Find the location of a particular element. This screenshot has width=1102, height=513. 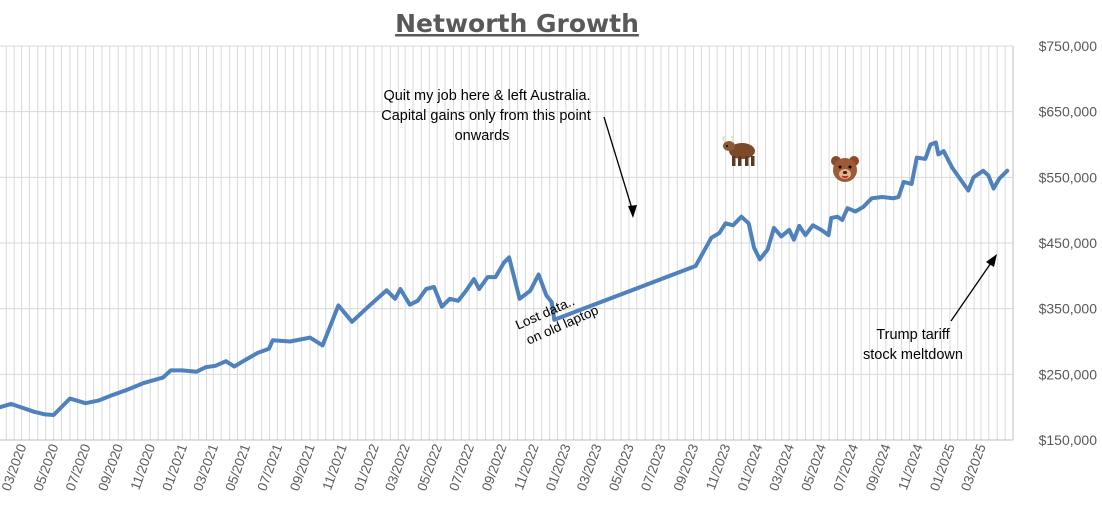

y-tick-label: $250,000 is located at coordinates (1068, 374).